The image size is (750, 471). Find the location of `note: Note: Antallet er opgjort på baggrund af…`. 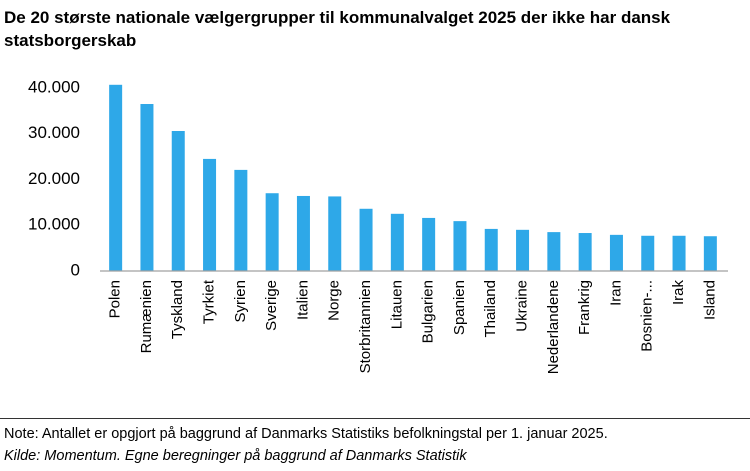

note: Note: Antallet er opgjort på baggrund af… is located at coordinates (306, 434).